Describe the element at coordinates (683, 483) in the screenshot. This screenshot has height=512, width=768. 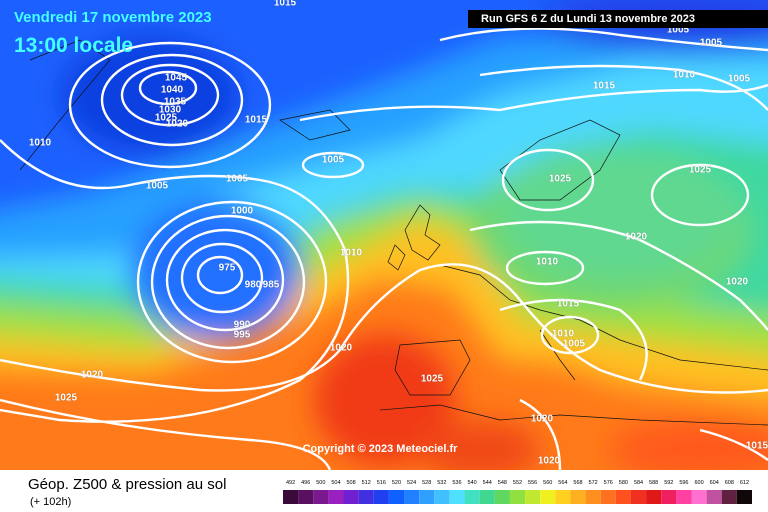
I see `legend-label: 596` at that location.